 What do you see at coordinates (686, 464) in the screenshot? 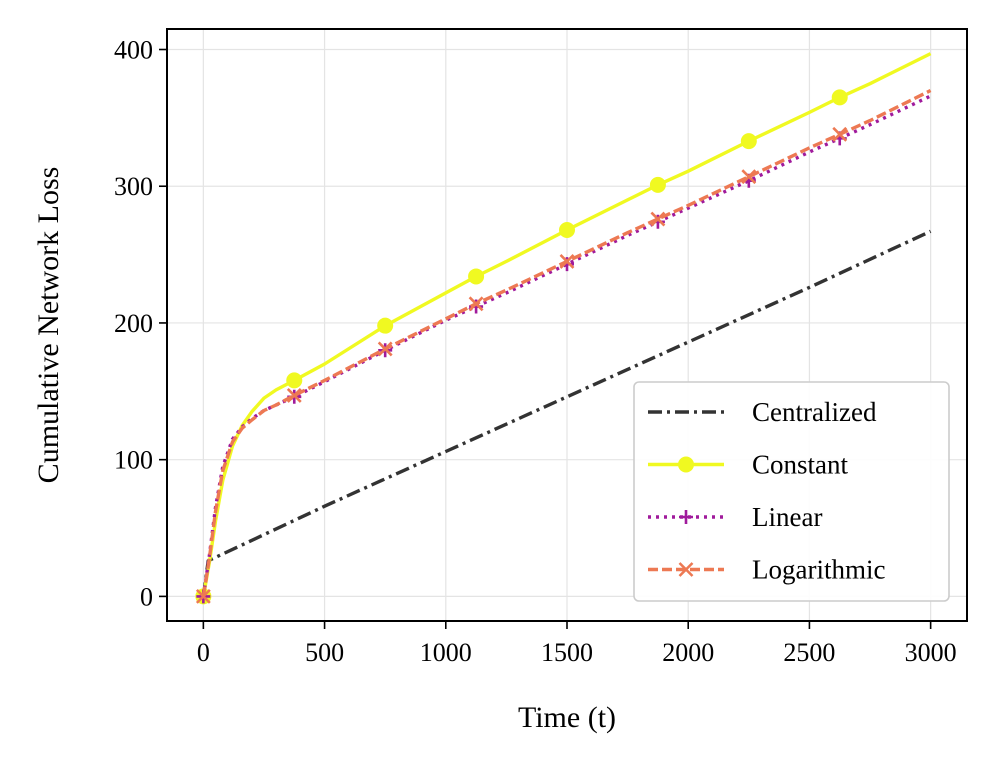
I see `legend-marker-constant` at bounding box center [686, 464].